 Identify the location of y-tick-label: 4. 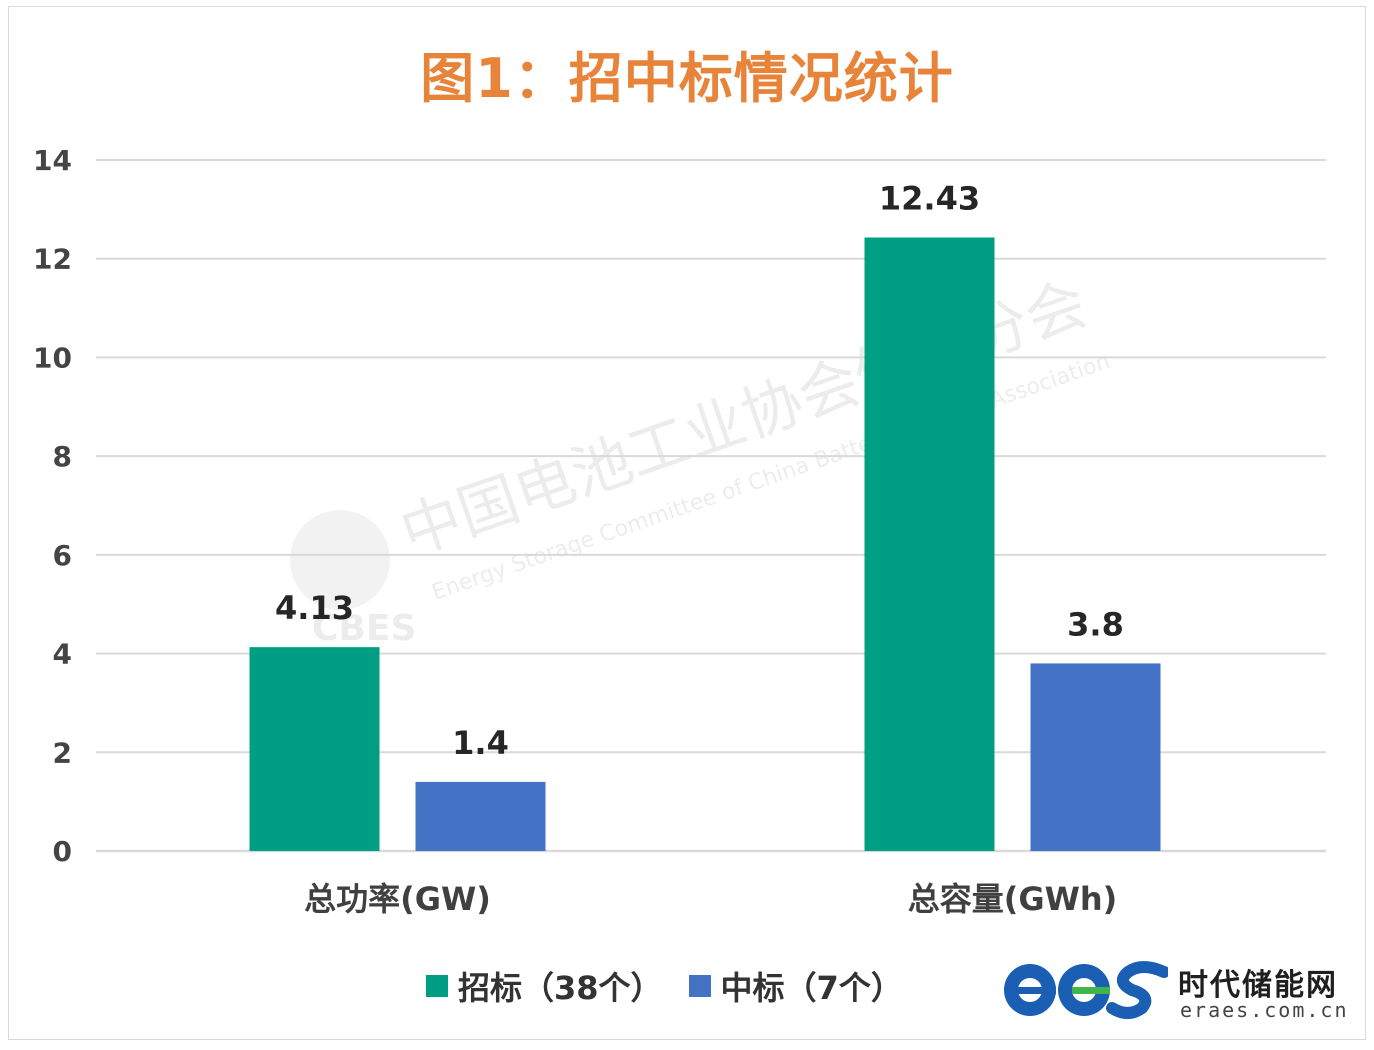
(62, 654).